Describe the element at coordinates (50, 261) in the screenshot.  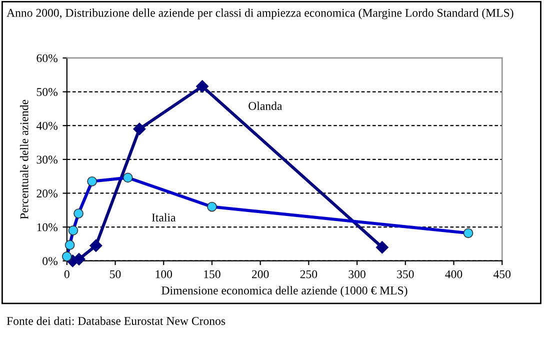
I see `y-tick-label: 0%` at that location.